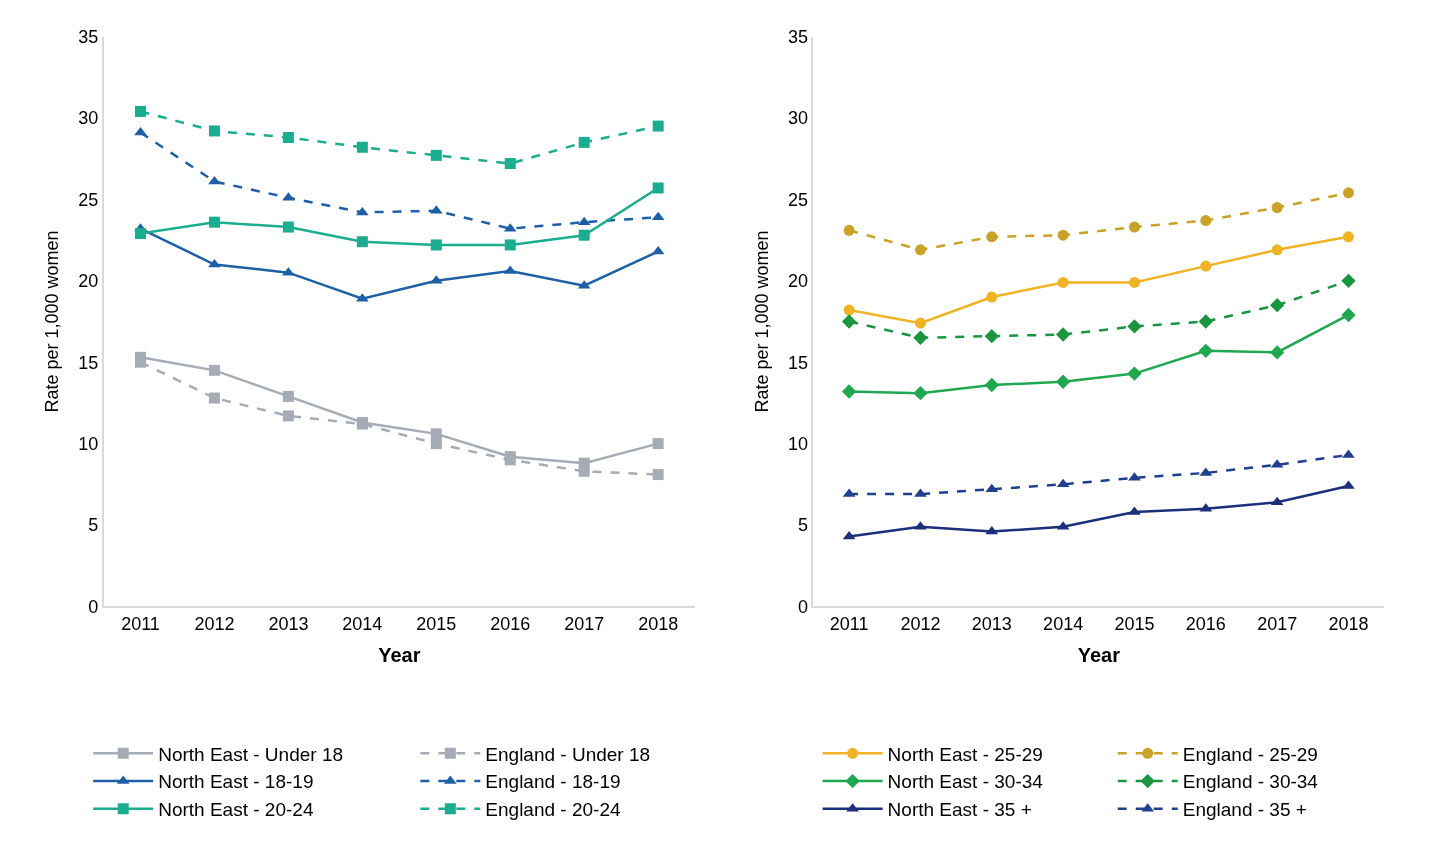 This screenshot has width=1432, height=866. I want to click on y-tick-label: 5, so click(93, 525).